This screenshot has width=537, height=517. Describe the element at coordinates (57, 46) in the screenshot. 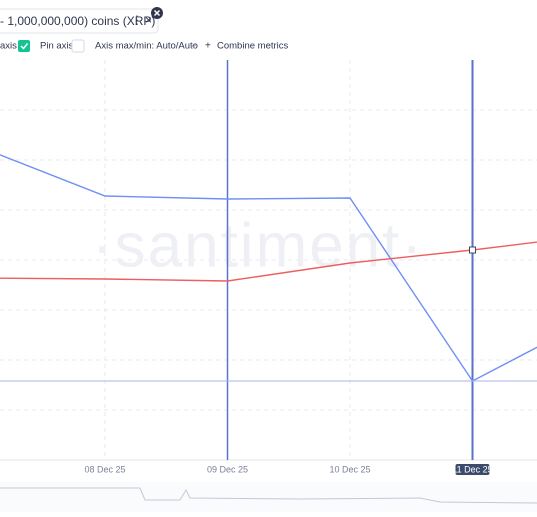

I see `pin-axis-label: Pin axis` at that location.